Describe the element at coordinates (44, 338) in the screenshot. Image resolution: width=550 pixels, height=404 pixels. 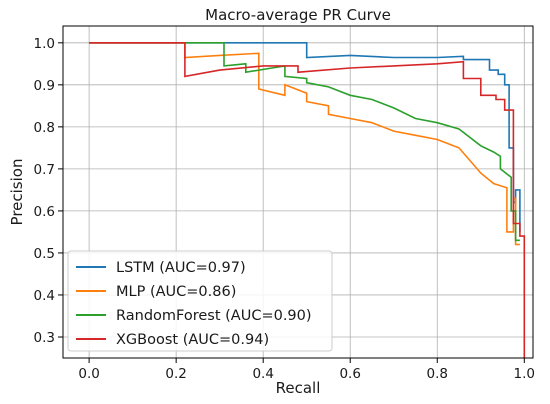
I see `y-tick-label: 0.3` at that location.